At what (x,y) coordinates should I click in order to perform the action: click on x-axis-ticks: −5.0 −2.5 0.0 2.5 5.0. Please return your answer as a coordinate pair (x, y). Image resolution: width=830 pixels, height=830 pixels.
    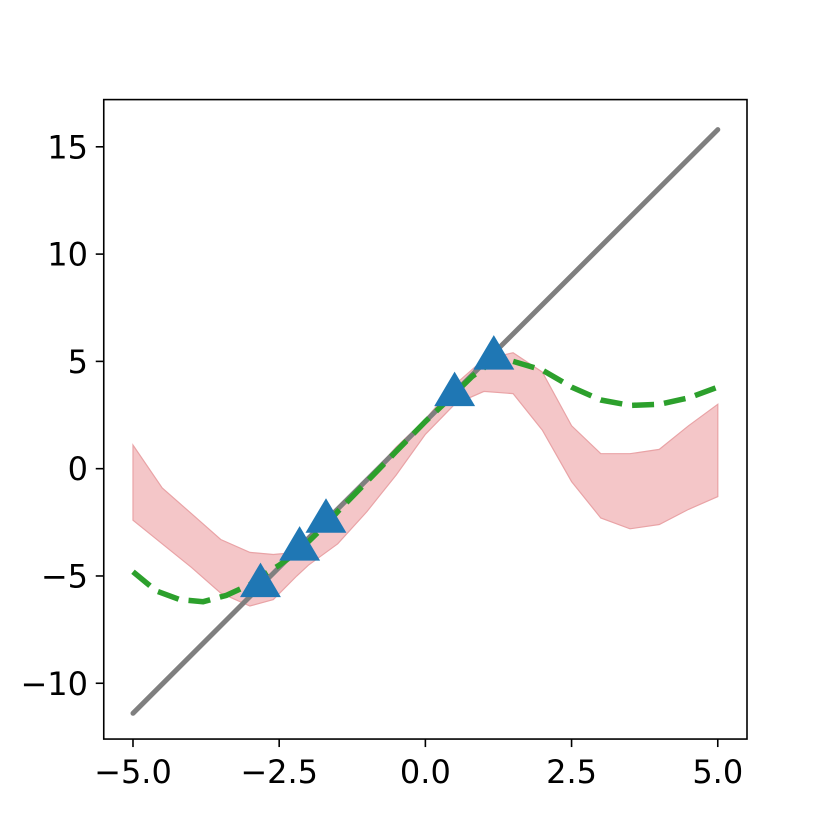
    Looking at the image, I should click on (418, 765).